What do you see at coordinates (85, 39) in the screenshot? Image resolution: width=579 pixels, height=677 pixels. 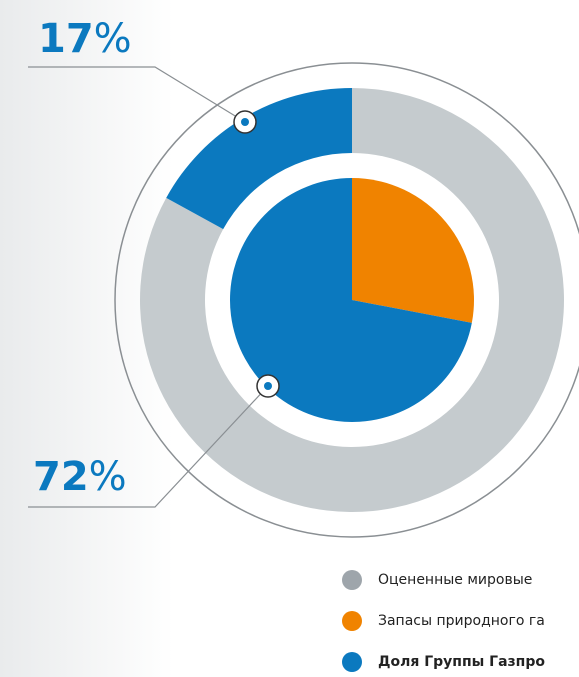 I see `value-label: 17%` at bounding box center [85, 39].